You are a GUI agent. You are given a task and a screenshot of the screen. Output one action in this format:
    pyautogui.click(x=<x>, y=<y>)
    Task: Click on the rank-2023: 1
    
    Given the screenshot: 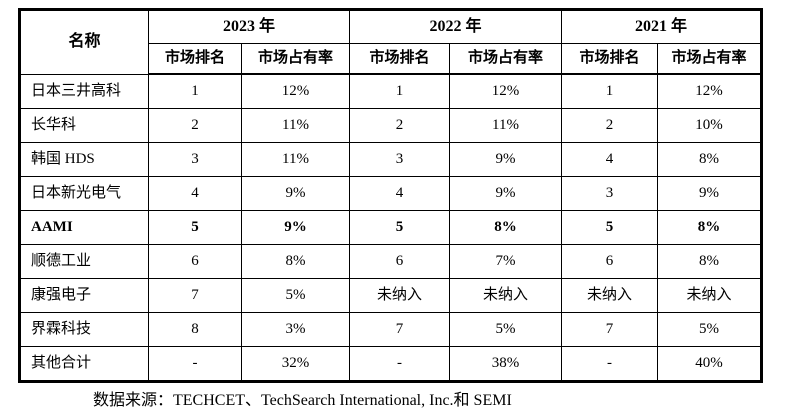 What is the action you would take?
    pyautogui.click(x=195, y=91)
    